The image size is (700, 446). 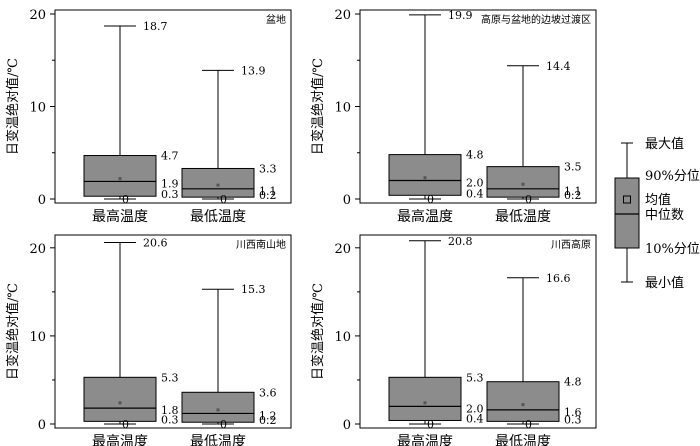 What do you see at coordinates (170, 410) in the screenshot?
I see `value-label-median: 1.8` at bounding box center [170, 410].